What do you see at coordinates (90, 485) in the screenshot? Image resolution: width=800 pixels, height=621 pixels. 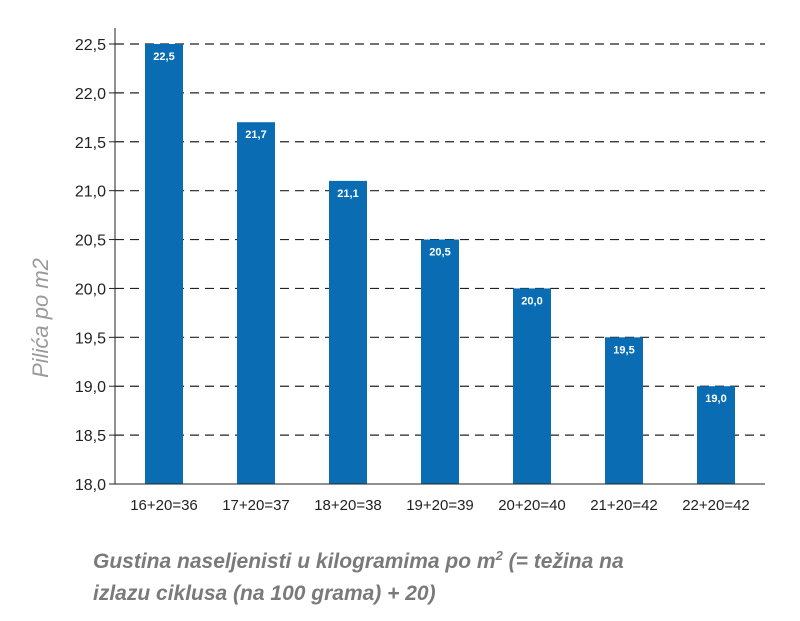 I see `y-tick-label: 18,0` at bounding box center [90, 485].